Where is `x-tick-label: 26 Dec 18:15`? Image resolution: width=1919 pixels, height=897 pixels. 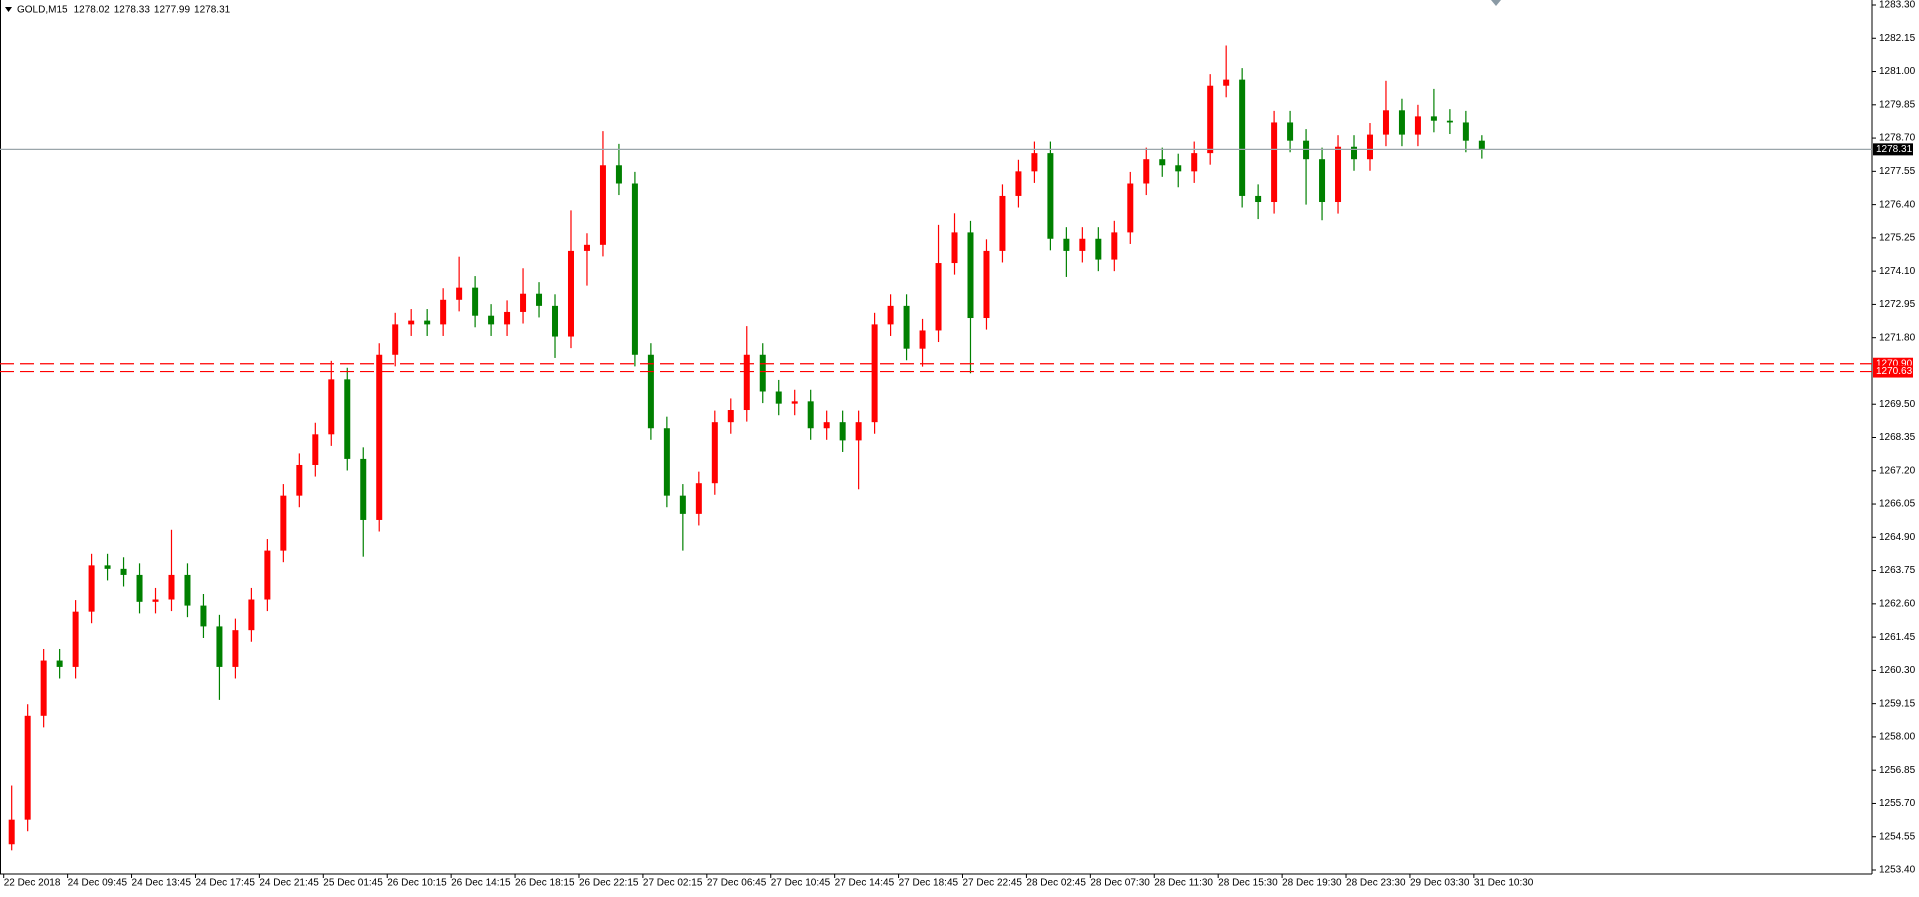 x-tick-label: 26 Dec 18:15 is located at coordinates (545, 883).